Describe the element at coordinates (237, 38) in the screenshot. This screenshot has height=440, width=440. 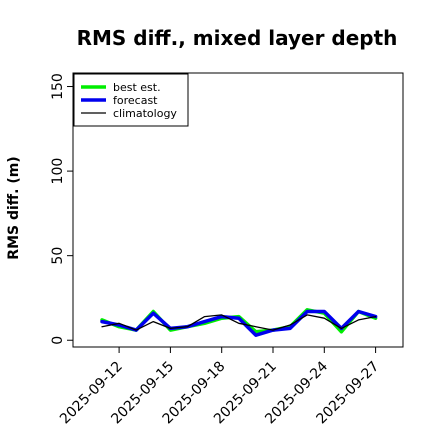
I see `chart-title: RMS diff., mixed layer depth` at that location.